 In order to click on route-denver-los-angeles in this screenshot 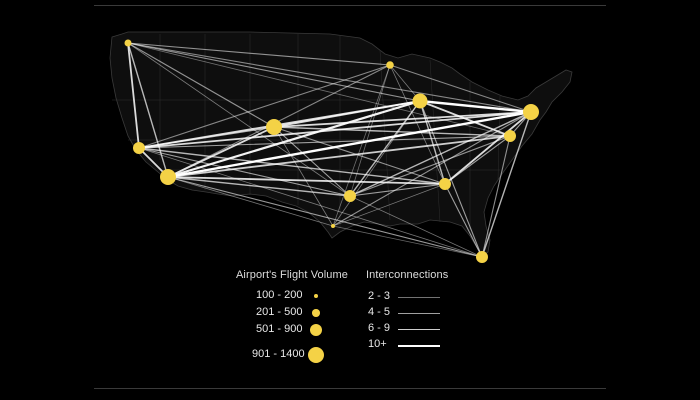, I will do `click(221, 152)`.